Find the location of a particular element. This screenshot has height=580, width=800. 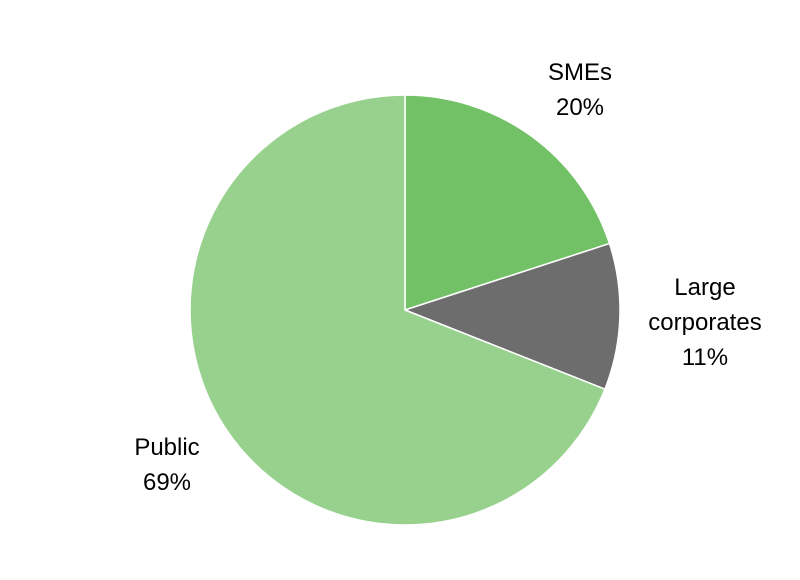

pie-slice-smes is located at coordinates (507, 203).